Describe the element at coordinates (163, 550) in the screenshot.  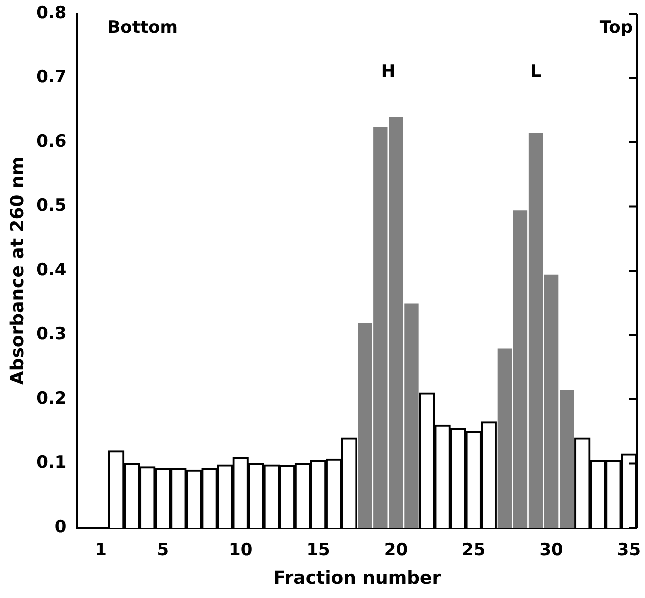
I see `x-tick-label: 5` at that location.